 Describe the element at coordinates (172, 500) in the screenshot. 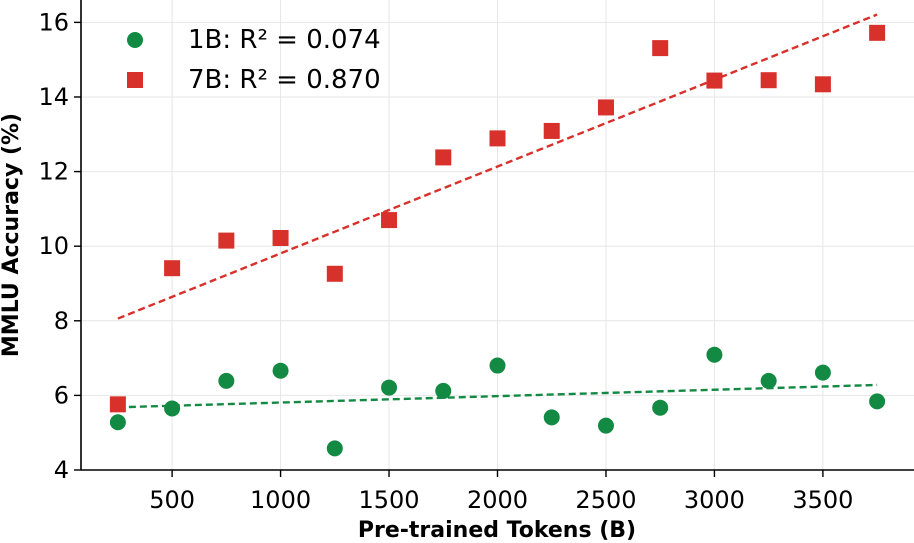

I see `x-tick-label: 500` at that location.